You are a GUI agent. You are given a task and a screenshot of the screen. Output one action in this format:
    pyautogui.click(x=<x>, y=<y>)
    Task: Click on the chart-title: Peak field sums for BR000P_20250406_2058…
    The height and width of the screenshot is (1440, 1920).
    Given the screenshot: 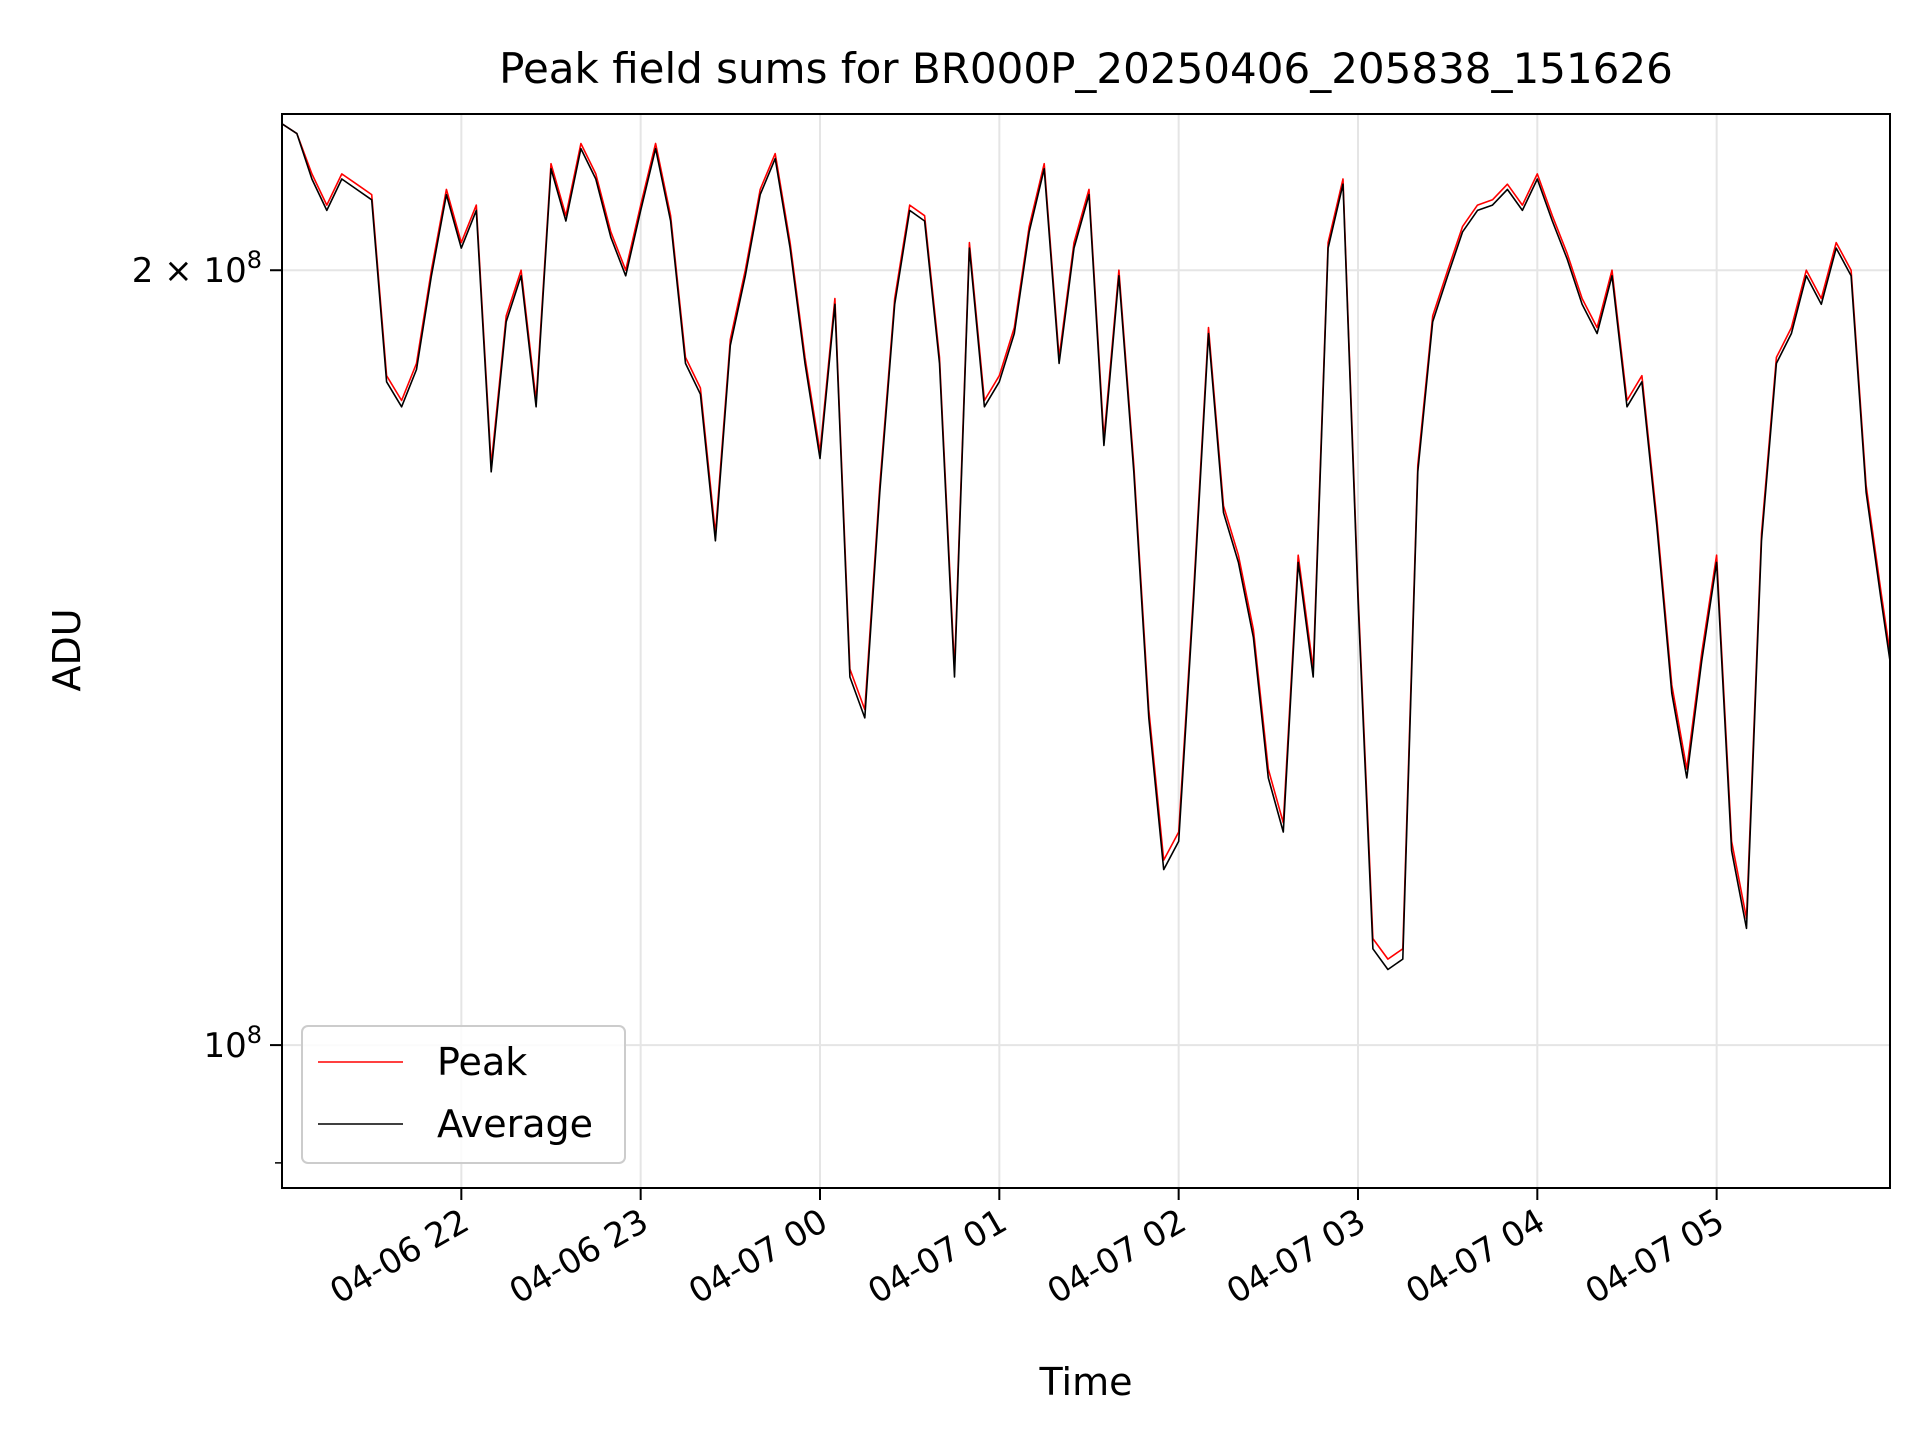 What is the action you would take?
    pyautogui.click(x=1086, y=68)
    